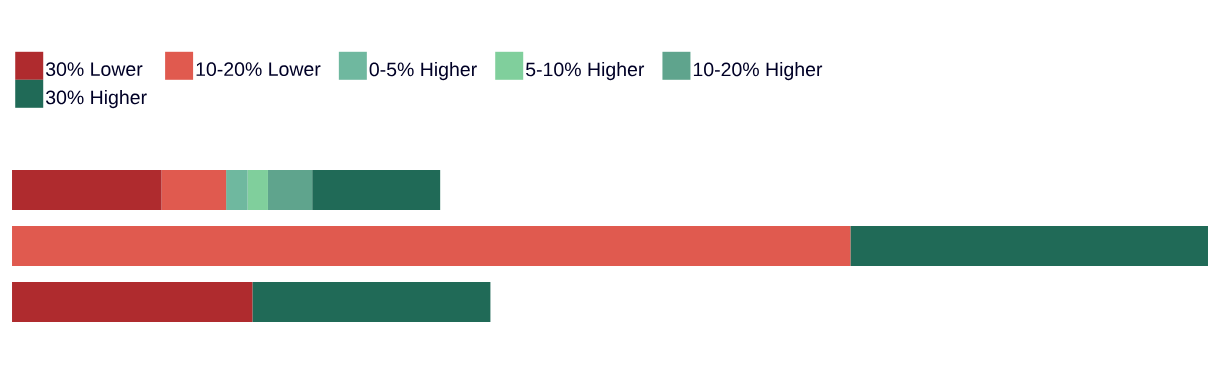  I want to click on legend-label: 10-20% Higher, so click(758, 71).